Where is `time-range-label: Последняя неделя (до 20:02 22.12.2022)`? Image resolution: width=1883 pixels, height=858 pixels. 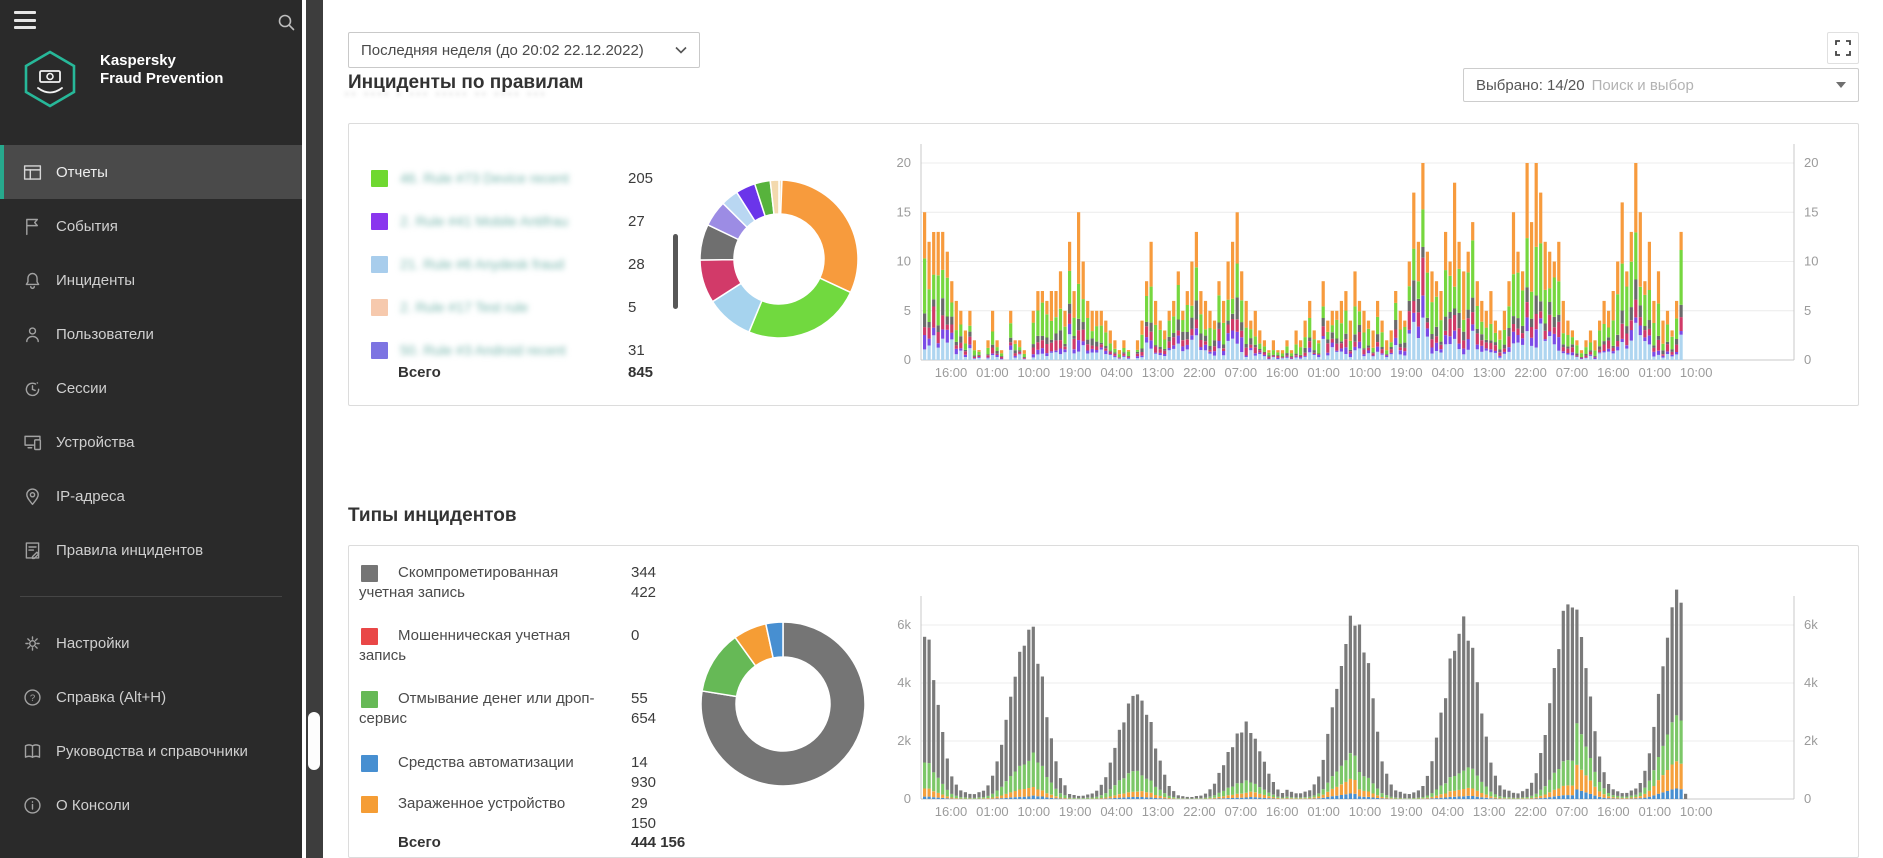
time-range-label: Последняя неделя (до 20:02 22.12.2022) is located at coordinates (502, 50).